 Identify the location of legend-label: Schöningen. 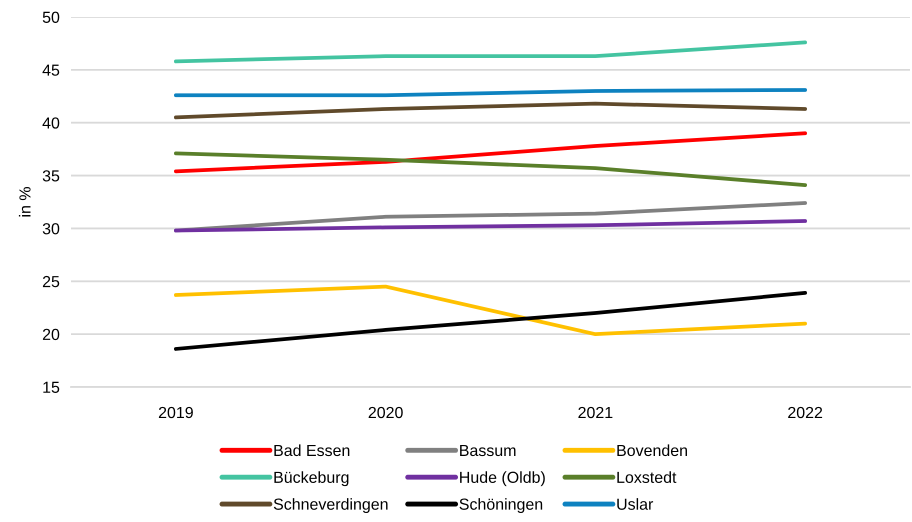
(501, 505).